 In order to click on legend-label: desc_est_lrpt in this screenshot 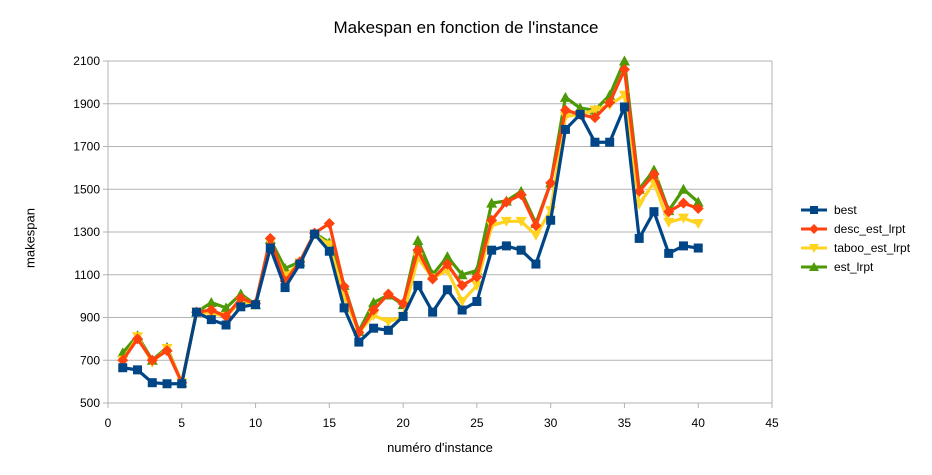, I will do `click(870, 228)`.